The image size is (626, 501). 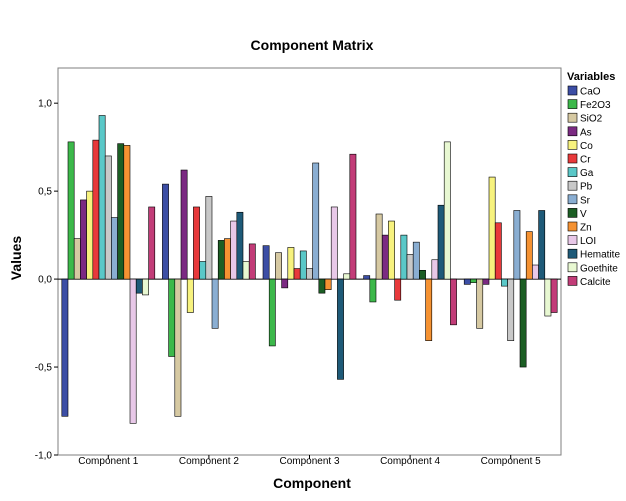 What do you see at coordinates (410, 461) in the screenshot?
I see `x-tick-label: Component 4` at bounding box center [410, 461].